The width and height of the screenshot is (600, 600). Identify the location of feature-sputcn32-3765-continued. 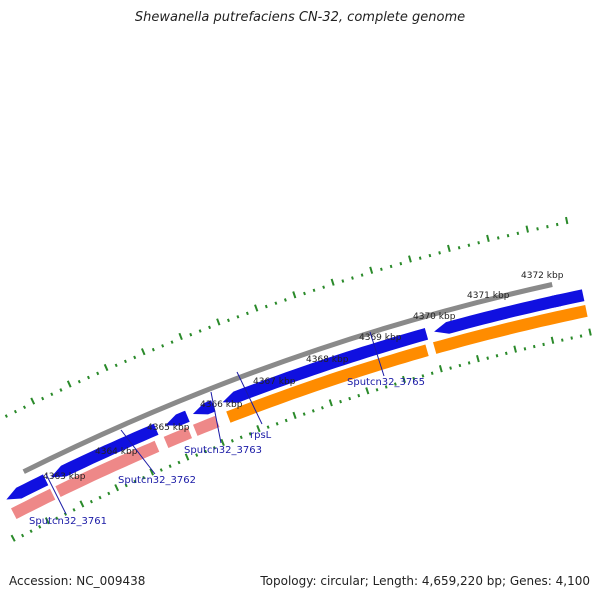
(510, 329).